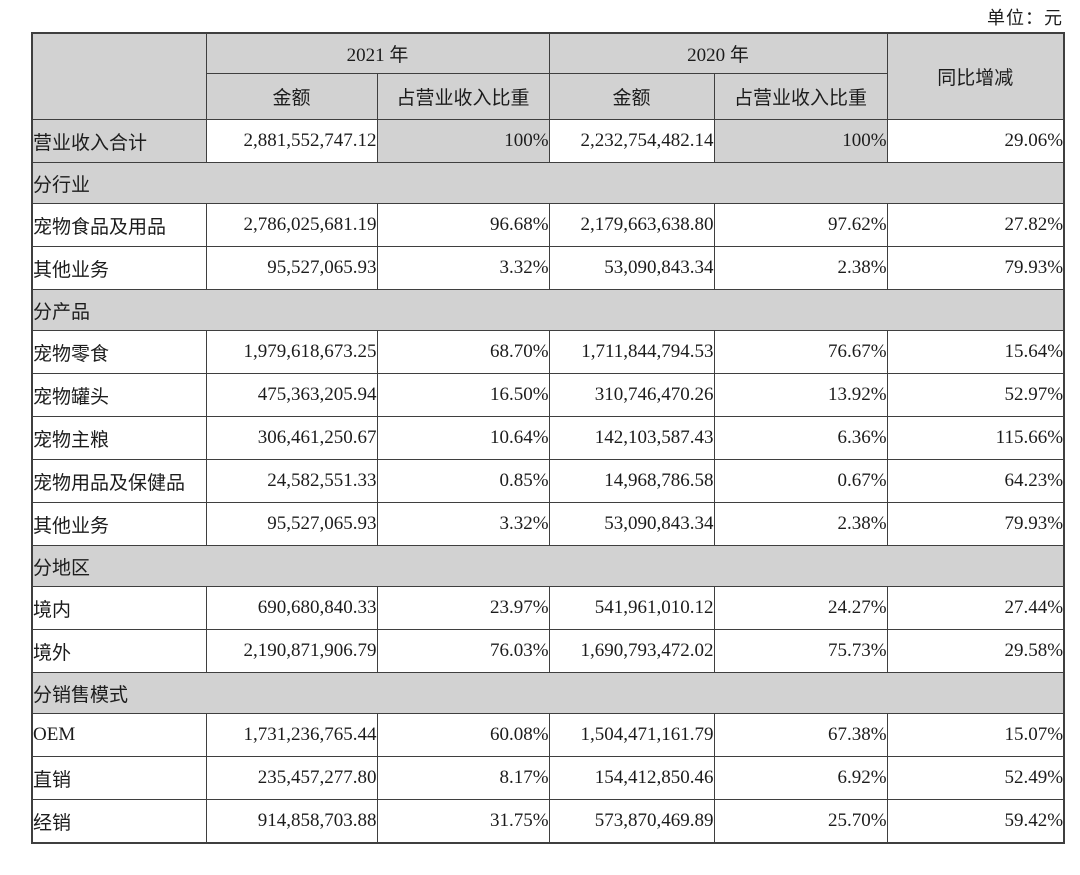 The image size is (1080, 875). Describe the element at coordinates (800, 395) in the screenshot. I see `ratio-2020: 13.92%` at that location.